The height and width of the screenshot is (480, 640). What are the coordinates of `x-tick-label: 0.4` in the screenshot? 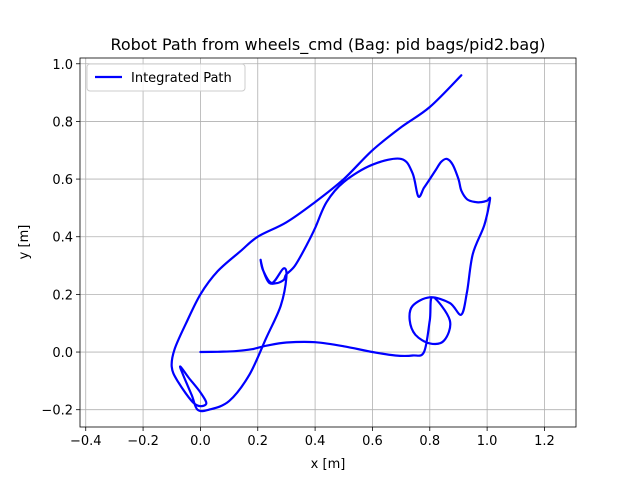 It's located at (315, 441).